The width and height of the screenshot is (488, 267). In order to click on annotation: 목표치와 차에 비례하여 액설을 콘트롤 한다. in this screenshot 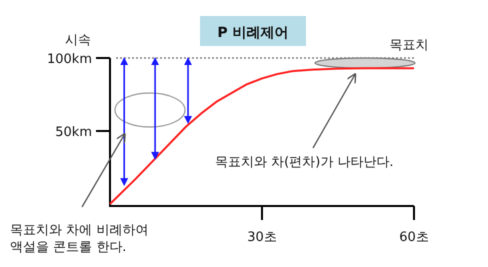, I will do `click(79, 239)`.